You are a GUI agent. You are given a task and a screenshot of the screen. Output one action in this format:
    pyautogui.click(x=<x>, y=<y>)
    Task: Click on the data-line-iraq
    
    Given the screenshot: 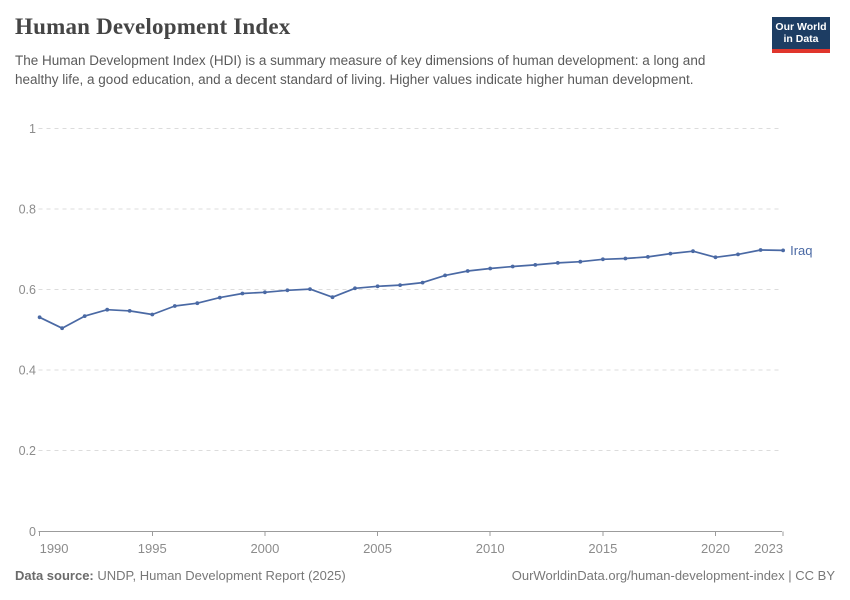 What is the action you would take?
    pyautogui.click(x=411, y=289)
    